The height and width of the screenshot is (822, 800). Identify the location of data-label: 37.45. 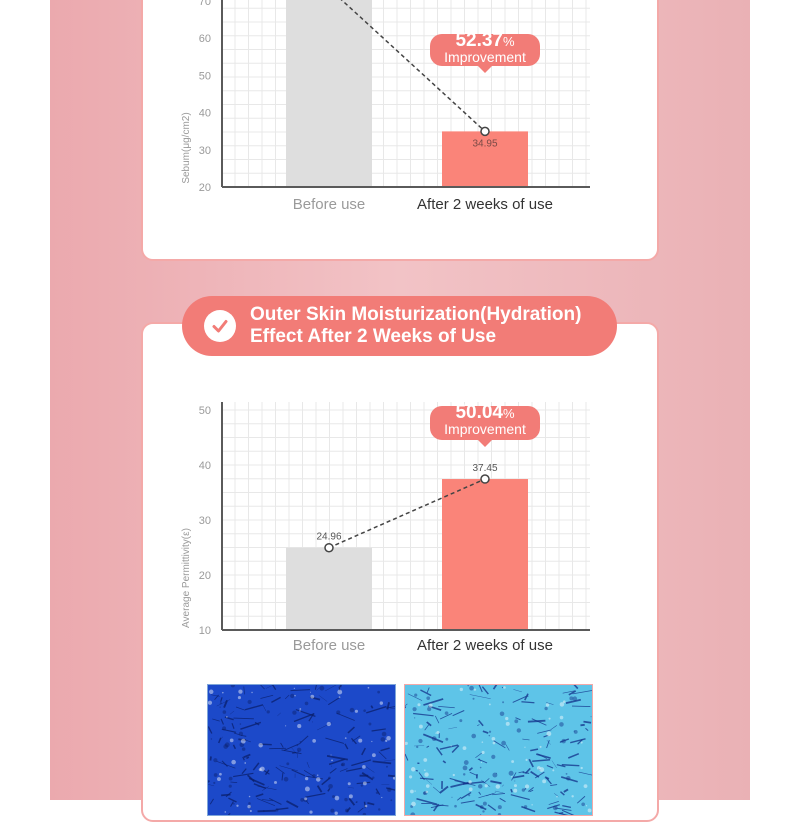
(484, 468).